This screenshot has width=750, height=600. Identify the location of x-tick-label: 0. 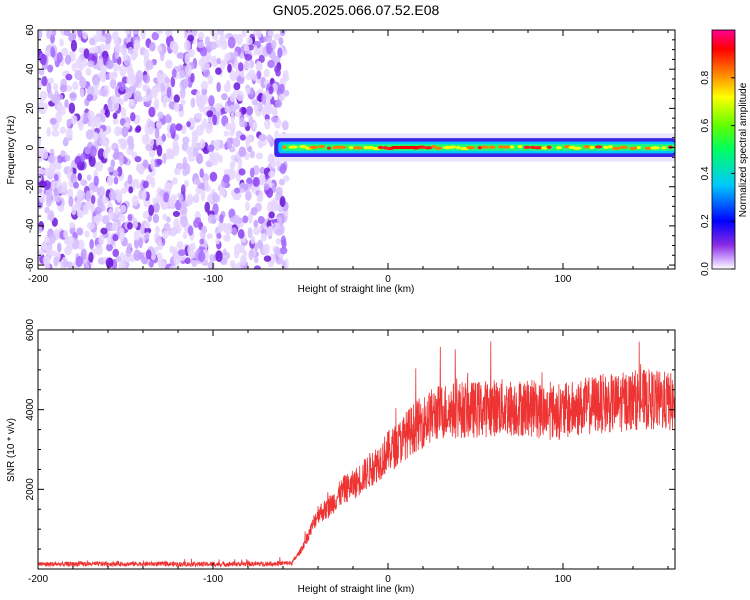
(388, 279).